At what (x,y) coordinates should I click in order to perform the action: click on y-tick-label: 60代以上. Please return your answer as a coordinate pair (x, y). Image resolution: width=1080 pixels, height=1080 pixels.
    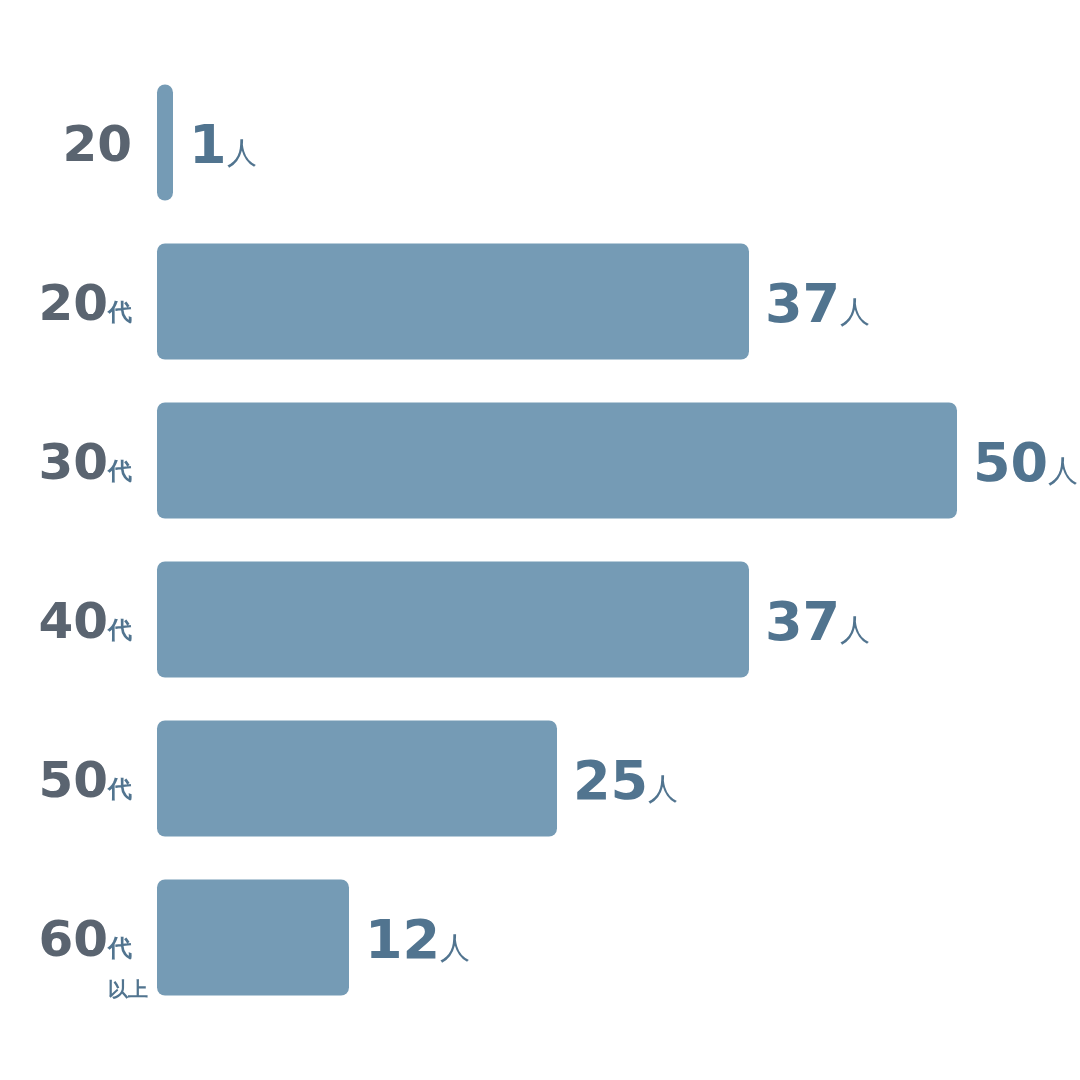
    Looking at the image, I should click on (93, 955).